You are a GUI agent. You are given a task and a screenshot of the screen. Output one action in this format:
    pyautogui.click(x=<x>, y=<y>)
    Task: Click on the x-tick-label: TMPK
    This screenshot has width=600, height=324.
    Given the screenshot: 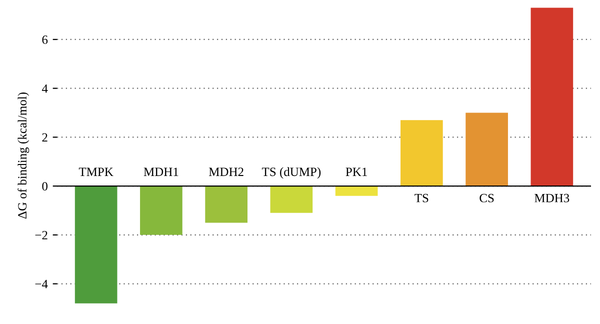 What is the action you would take?
    pyautogui.click(x=96, y=172)
    